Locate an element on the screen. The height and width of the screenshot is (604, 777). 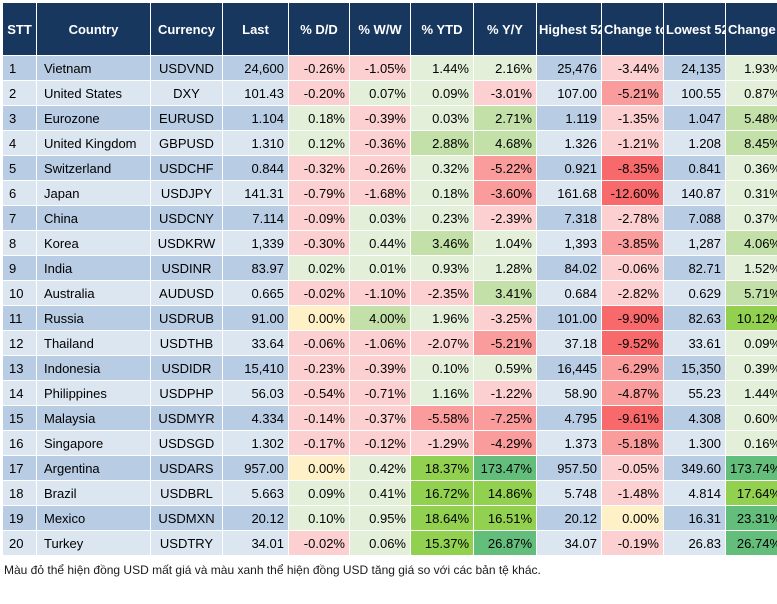
currency-cell: USDTHB is located at coordinates (187, 343).